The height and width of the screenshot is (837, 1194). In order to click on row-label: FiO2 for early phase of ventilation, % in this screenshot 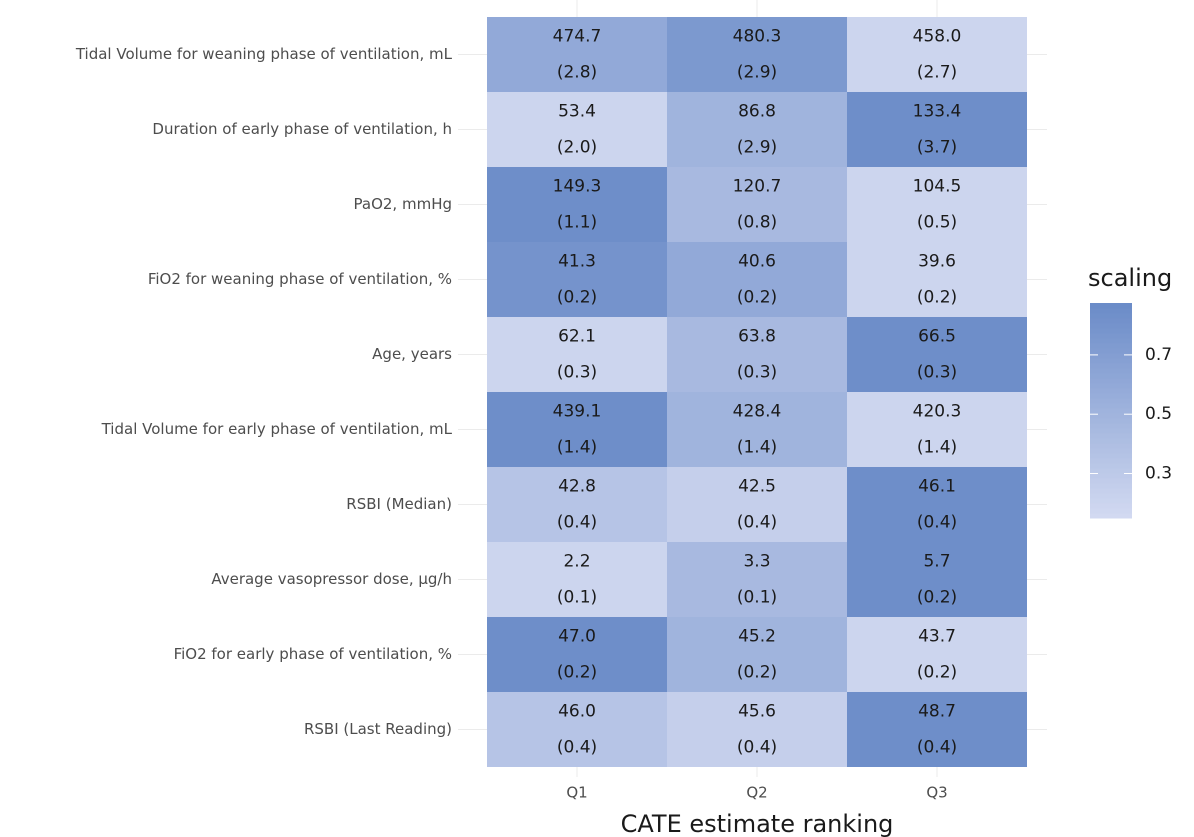, I will do `click(313, 654)`.